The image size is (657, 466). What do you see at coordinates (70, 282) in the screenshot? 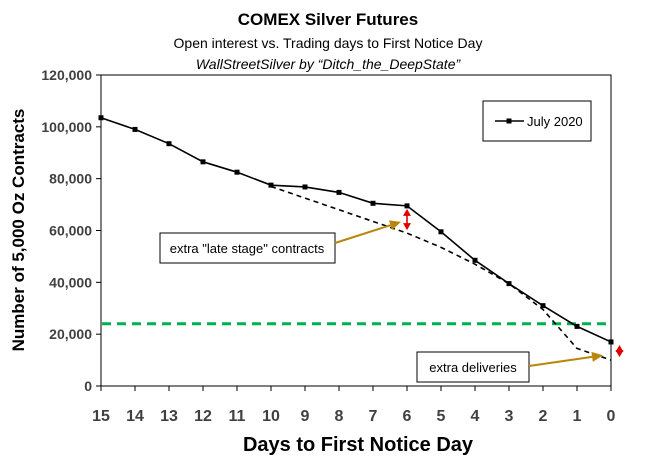
I see `y-tick-label: 40,000` at bounding box center [70, 282].